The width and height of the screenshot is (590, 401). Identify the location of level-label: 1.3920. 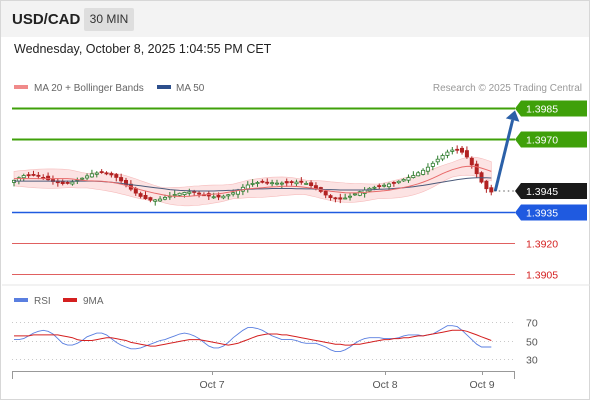
(542, 245).